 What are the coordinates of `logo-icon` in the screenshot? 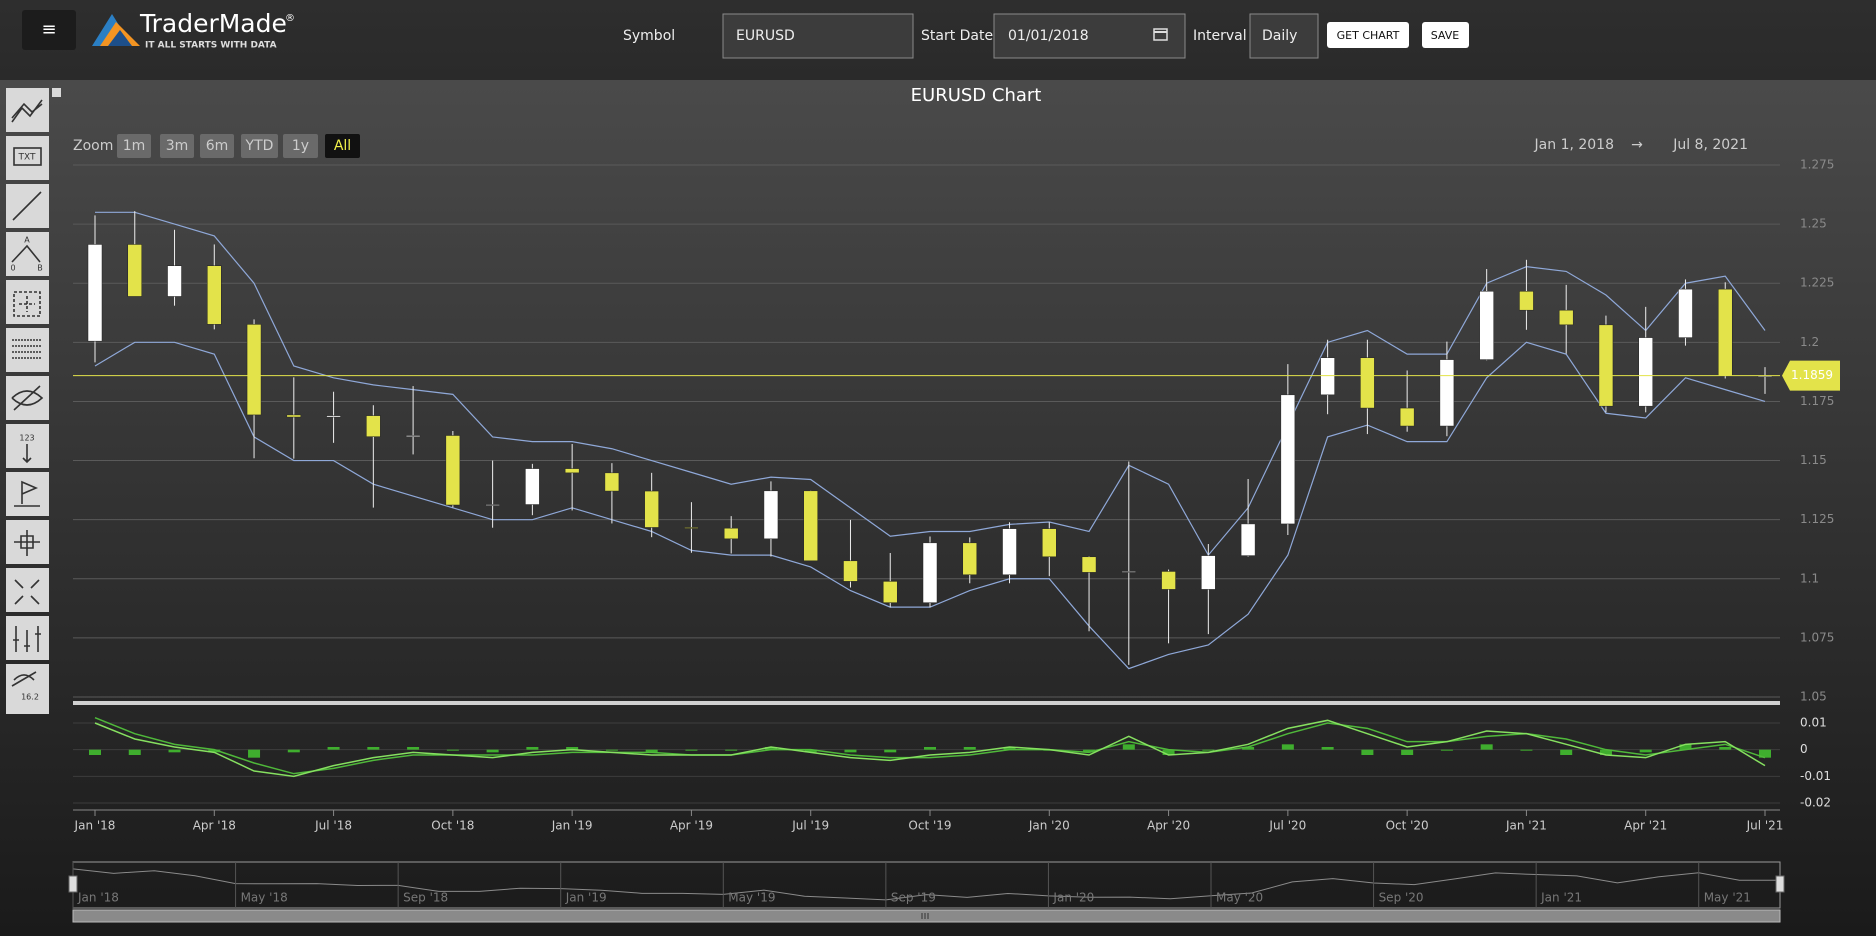 It's located at (116, 30).